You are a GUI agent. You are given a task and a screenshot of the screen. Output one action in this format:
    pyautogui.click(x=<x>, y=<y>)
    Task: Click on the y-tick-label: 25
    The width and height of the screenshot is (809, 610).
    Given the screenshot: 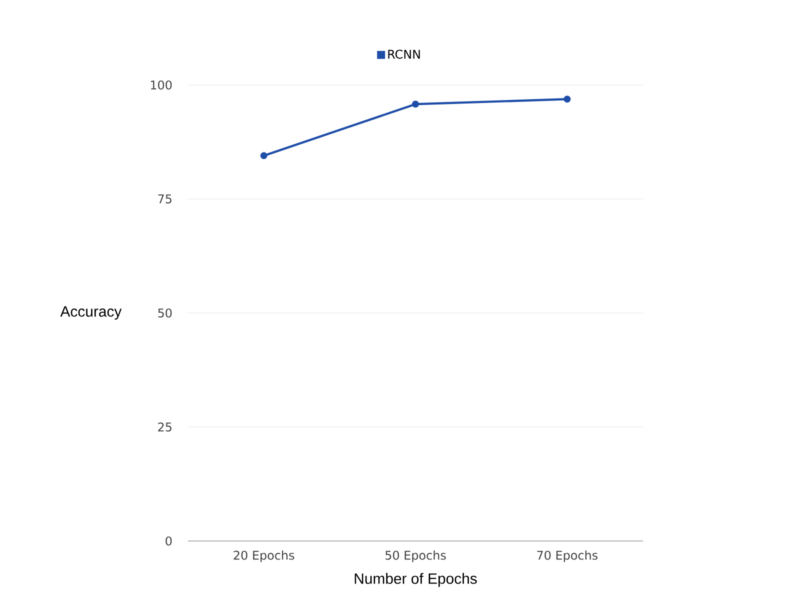 What is the action you would take?
    pyautogui.click(x=165, y=427)
    